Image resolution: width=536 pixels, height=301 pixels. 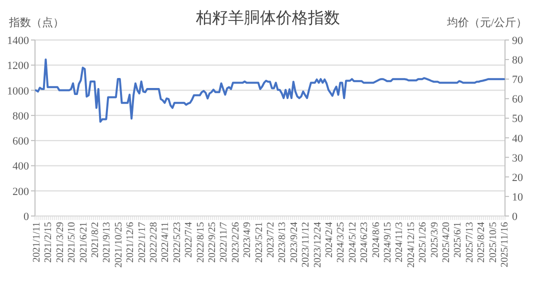 What do you see at coordinates (486, 23) in the screenshot?
I see `y2label: 均价（元/公斤）` at bounding box center [486, 23].